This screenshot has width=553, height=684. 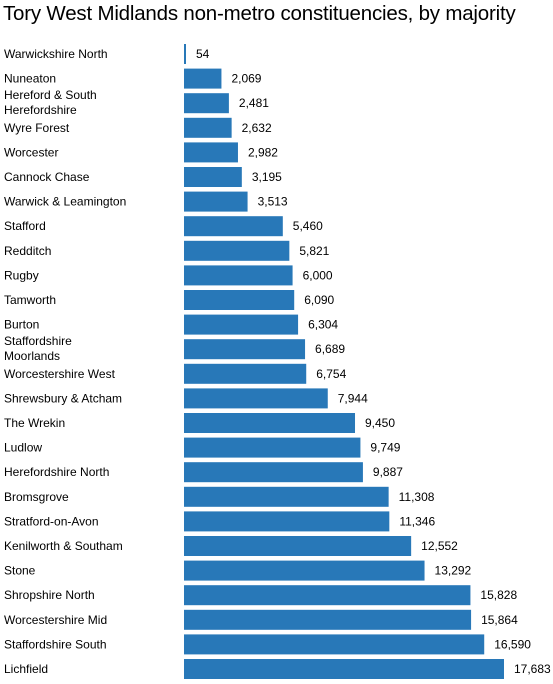 I want to click on value-label: 15,828, so click(x=498, y=595).